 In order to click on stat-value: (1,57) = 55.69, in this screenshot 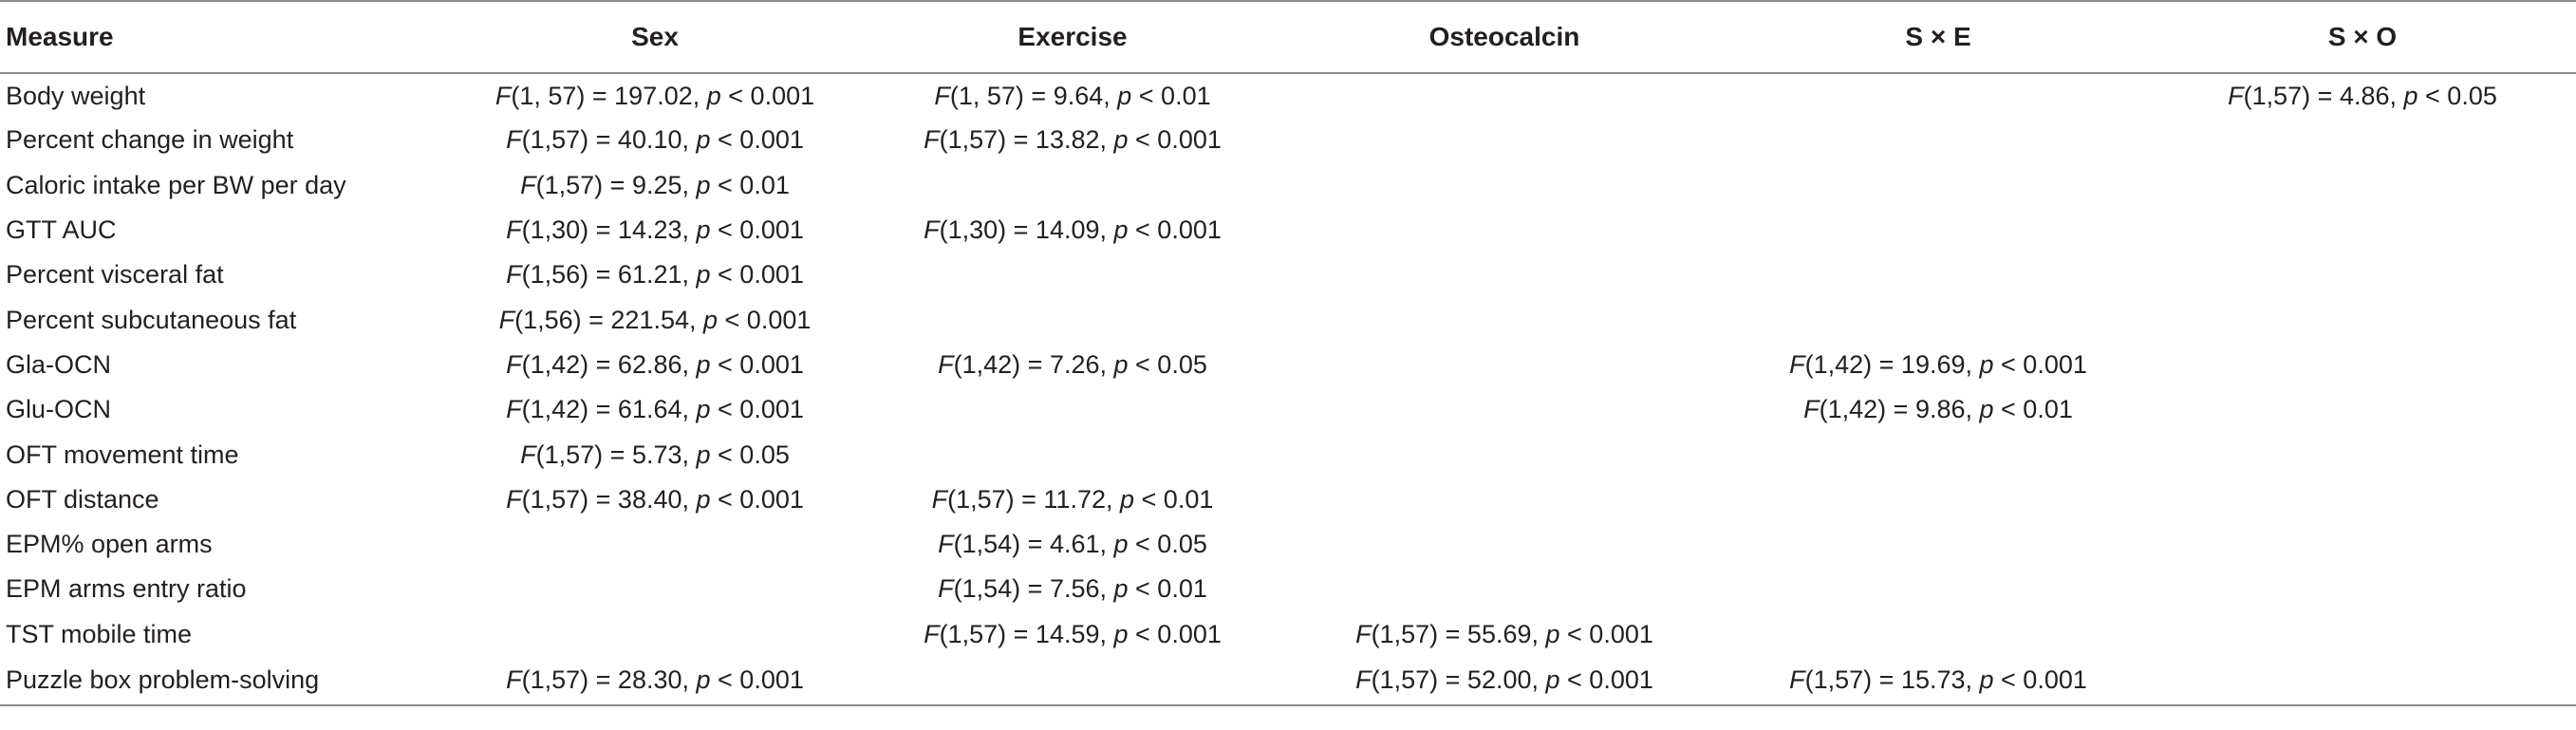, I will do `click(1459, 633)`.